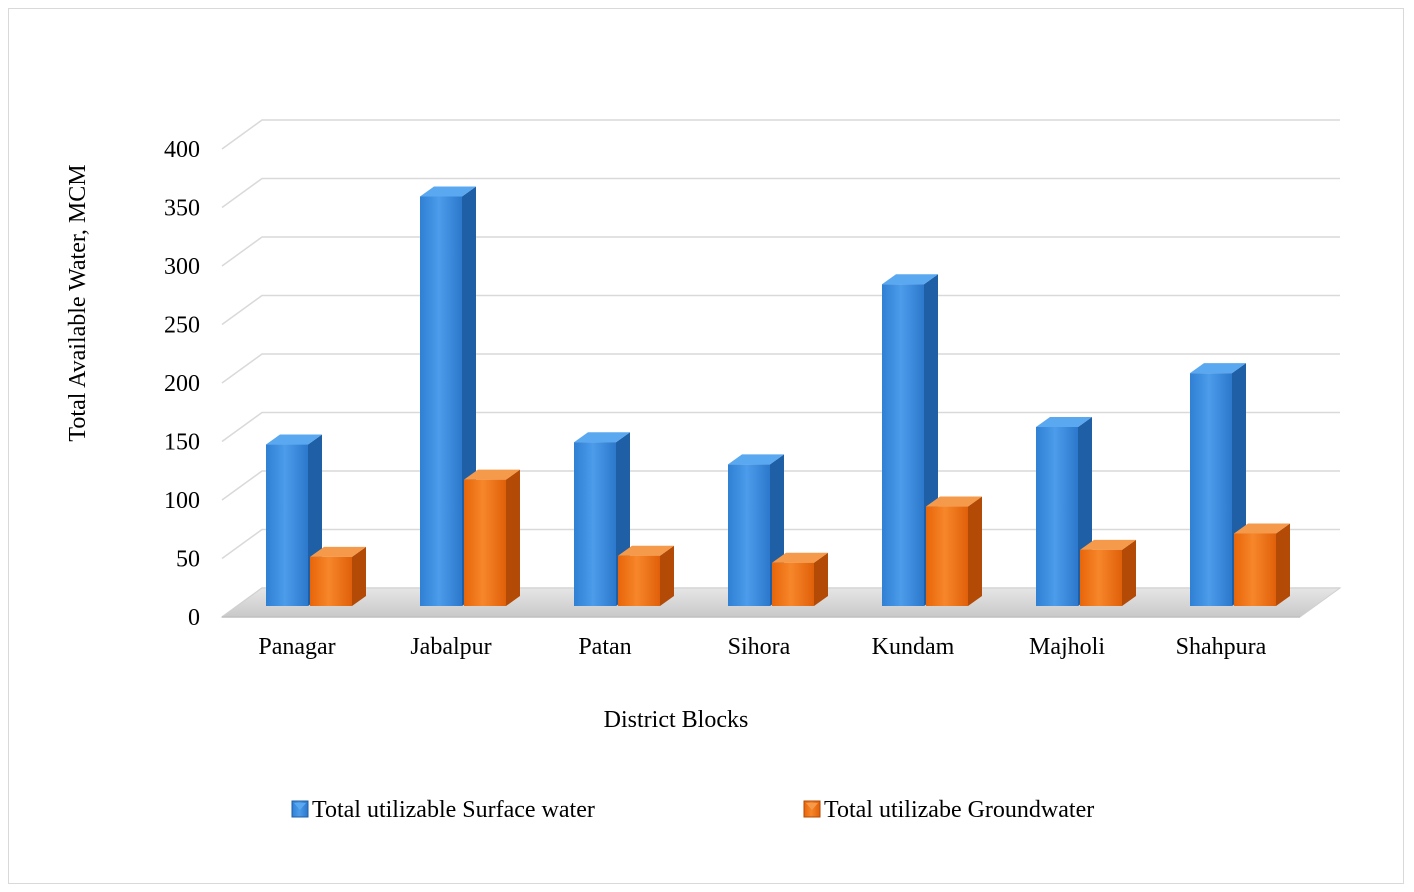  What do you see at coordinates (182, 150) in the screenshot?
I see `y-tick-label: 400` at bounding box center [182, 150].